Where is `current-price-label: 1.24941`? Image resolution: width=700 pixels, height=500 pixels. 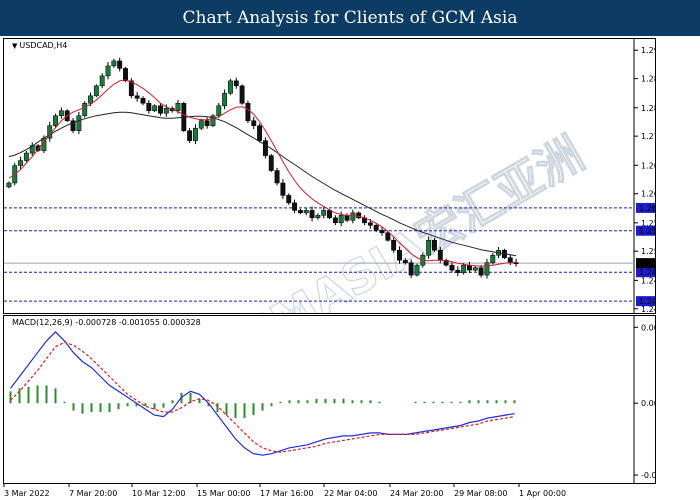 current-price-label: 1.24941 is located at coordinates (647, 263).